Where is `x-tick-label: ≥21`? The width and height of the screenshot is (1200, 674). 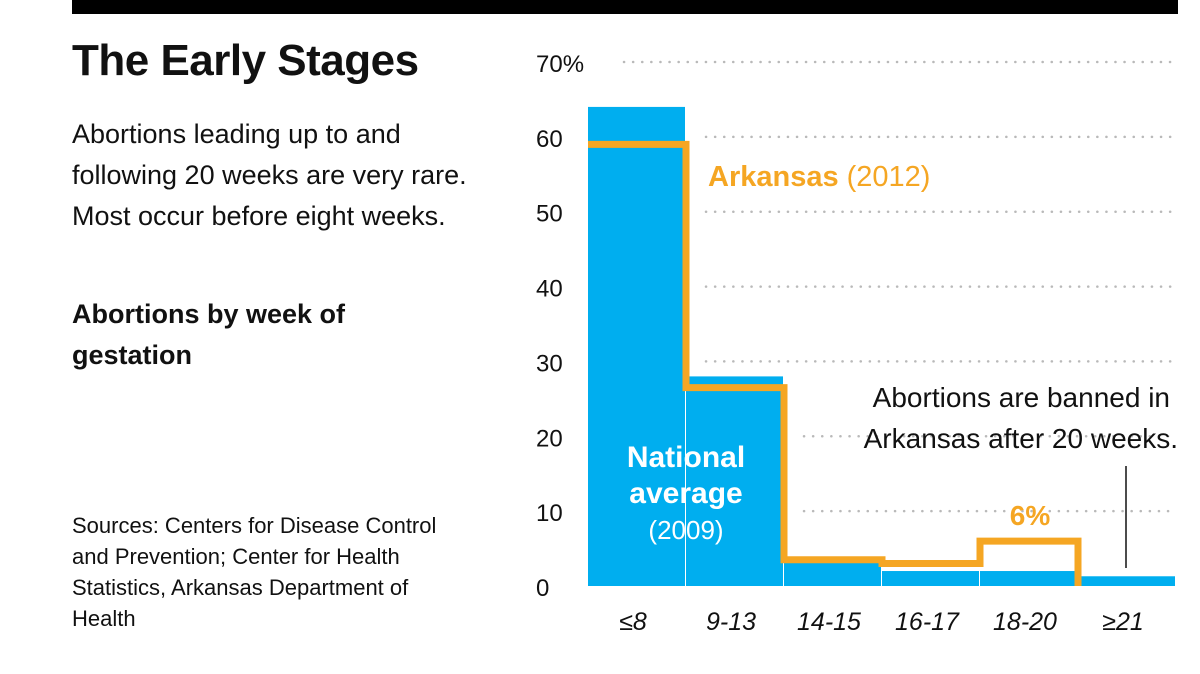
x-tick-label: ≥21 is located at coordinates (1123, 622).